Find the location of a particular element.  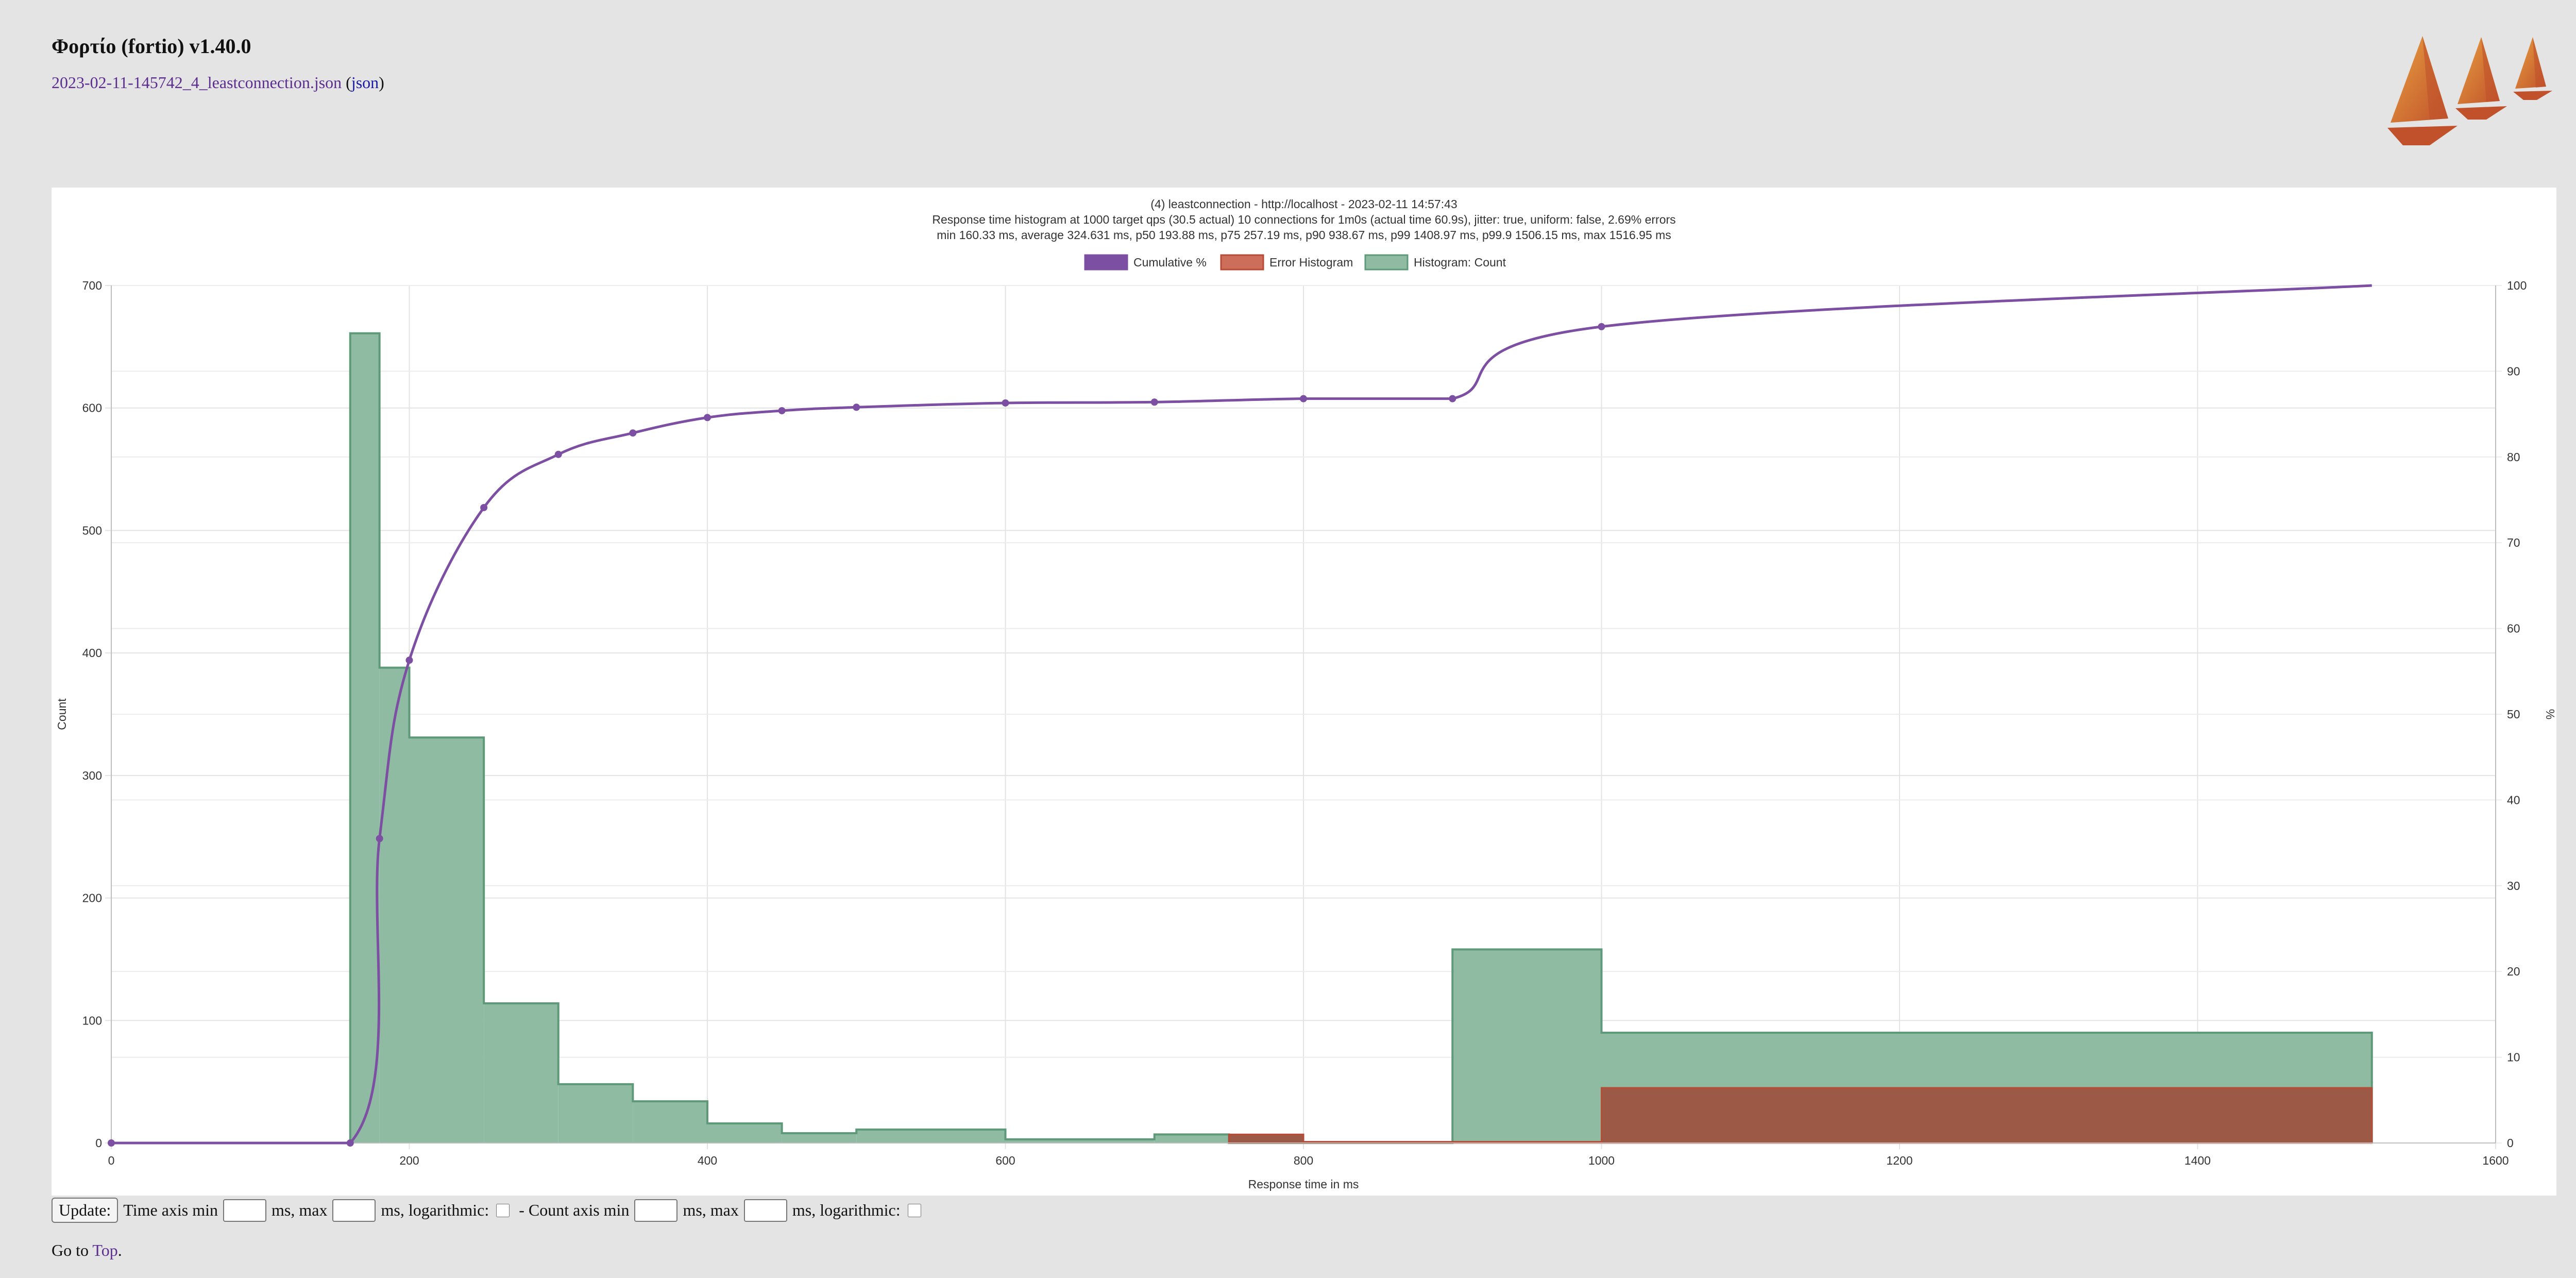

y-tick-label: 200 is located at coordinates (92, 899).